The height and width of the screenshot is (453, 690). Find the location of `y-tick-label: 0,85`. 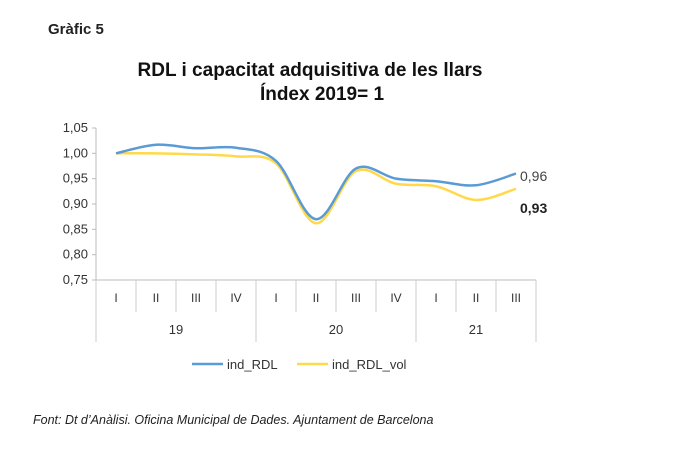

y-tick-label: 0,85 is located at coordinates (75, 228).